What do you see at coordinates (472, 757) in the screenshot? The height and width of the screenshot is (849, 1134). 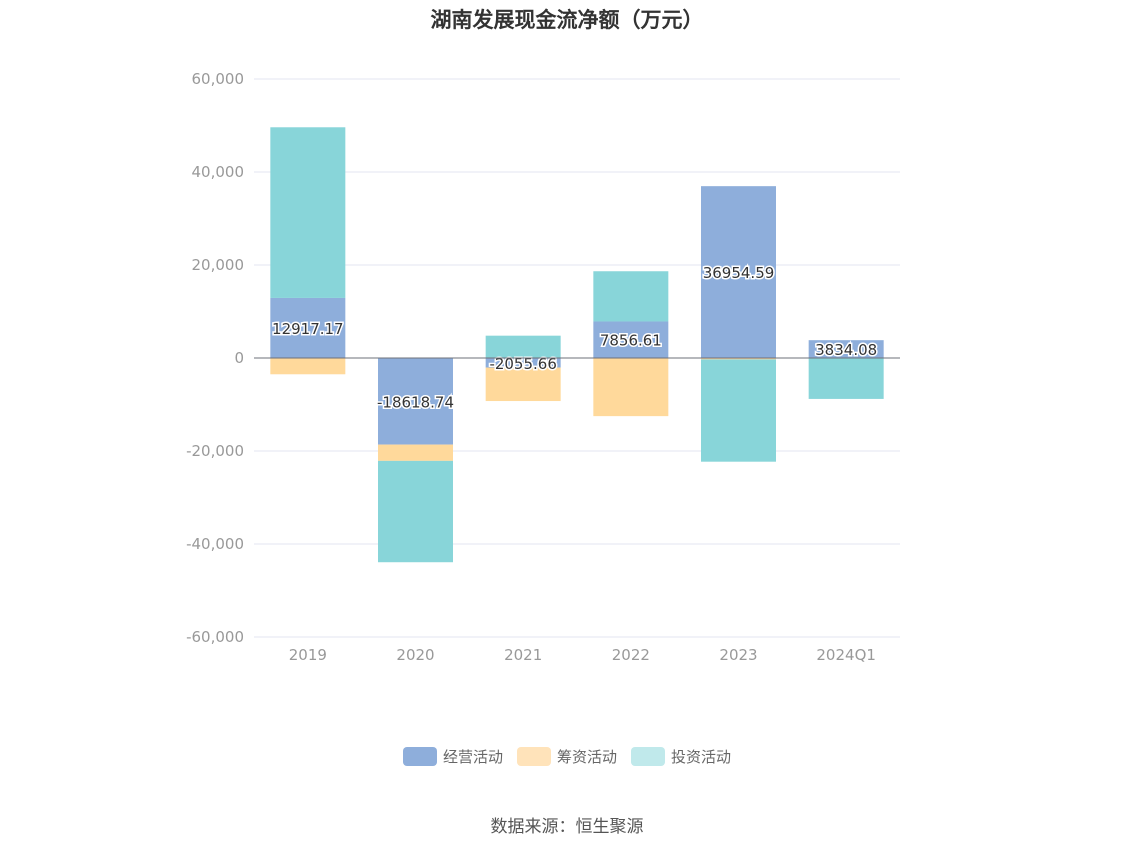 I see `legend-label: 经营活动` at bounding box center [472, 757].